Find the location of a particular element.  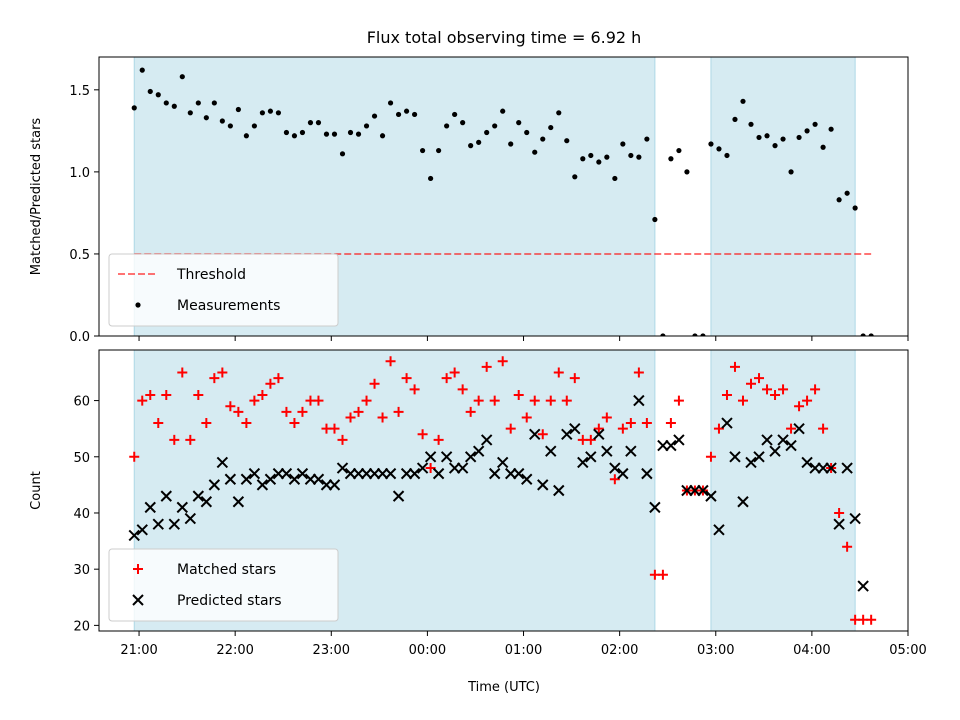

x-tick-label: 05:00 is located at coordinates (907, 650).